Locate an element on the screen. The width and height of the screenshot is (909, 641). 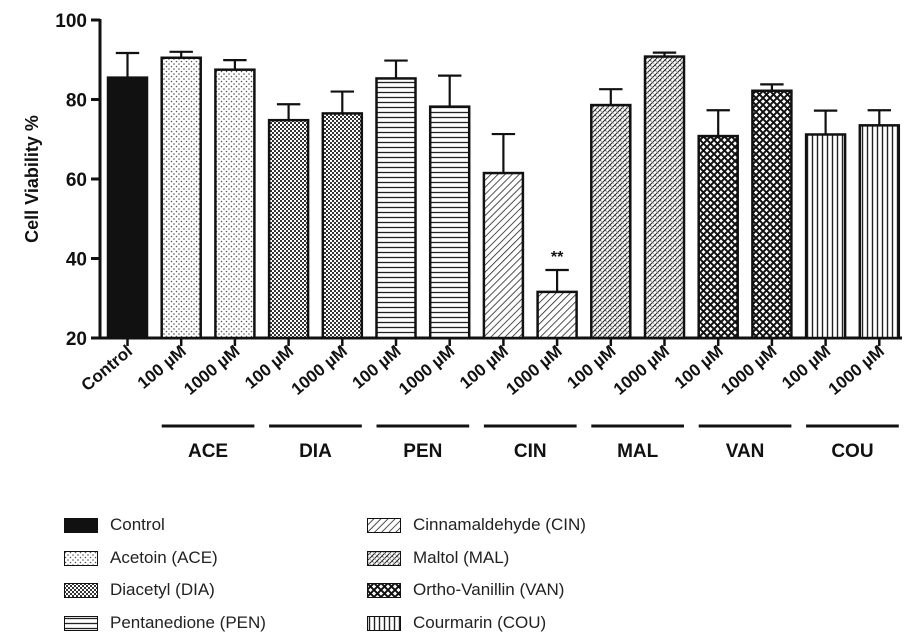
legend-swatch-cinnamaldehyde is located at coordinates (384, 525).